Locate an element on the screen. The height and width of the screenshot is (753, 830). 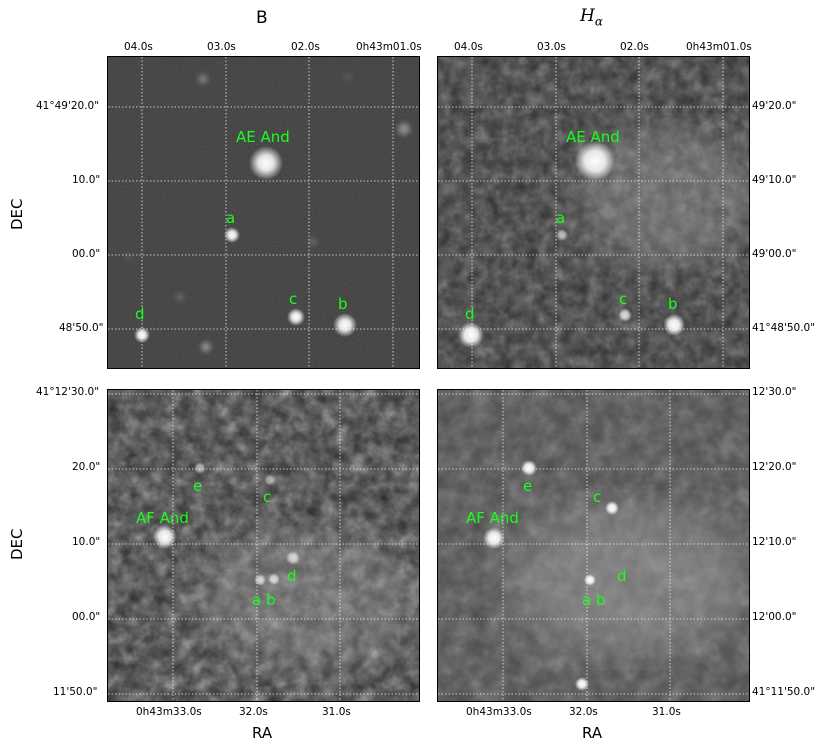
ra-tick-top-left: 0h43m01.0s is located at coordinates (389, 47).